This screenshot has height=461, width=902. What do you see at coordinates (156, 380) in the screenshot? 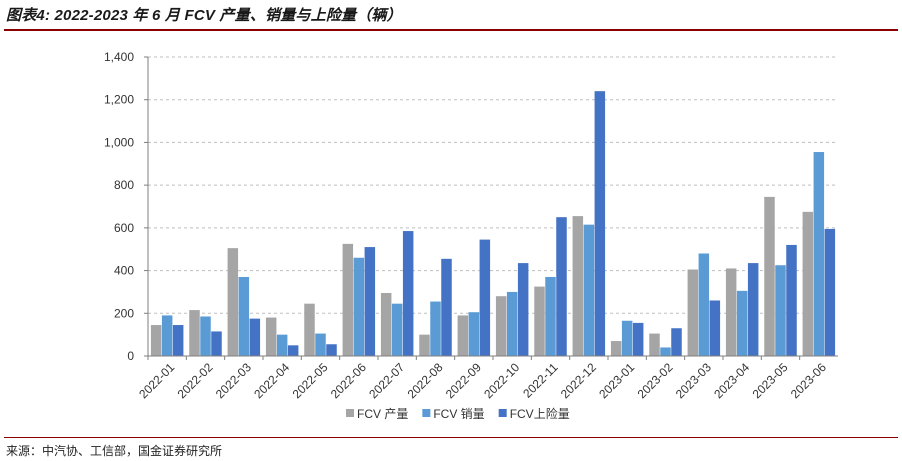
I see `x-tick-label: 2022-01` at bounding box center [156, 380].